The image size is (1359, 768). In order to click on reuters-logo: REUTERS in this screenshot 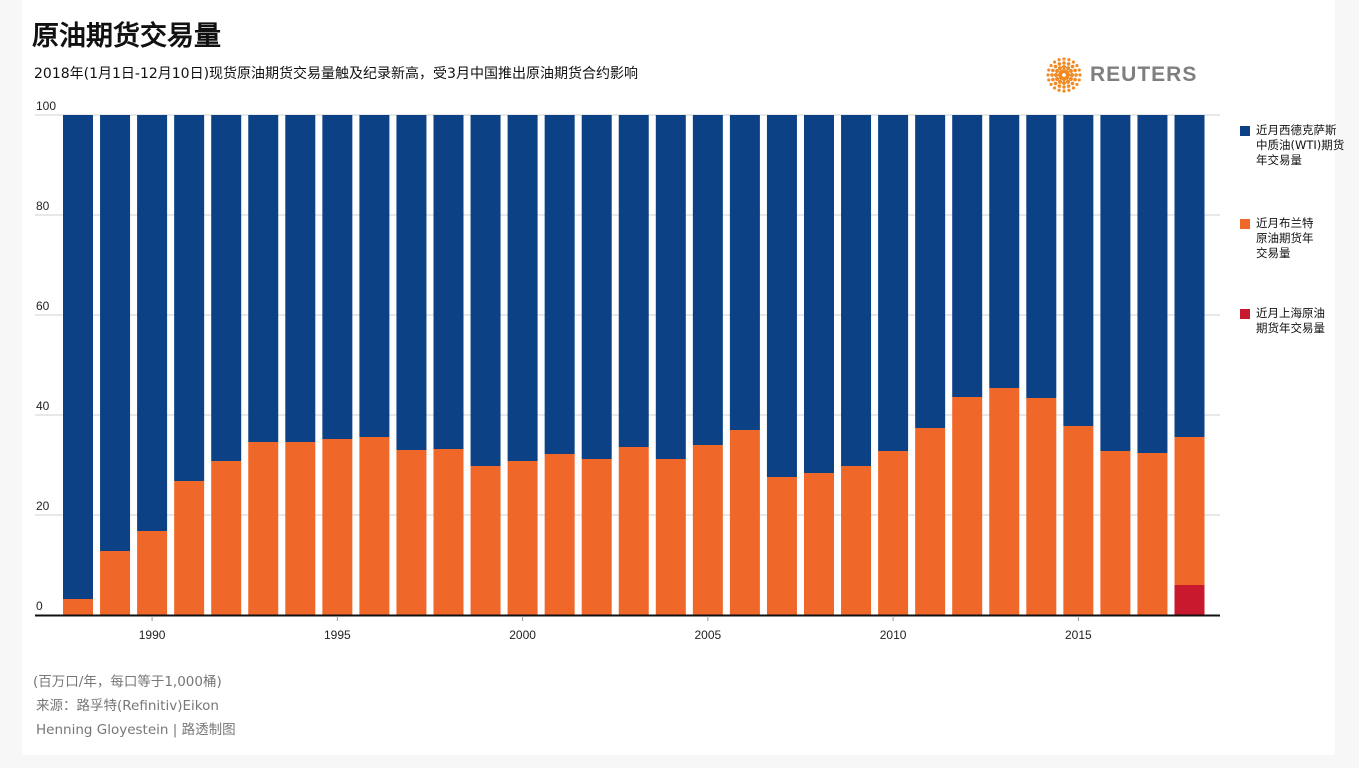, I will do `click(1121, 75)`.